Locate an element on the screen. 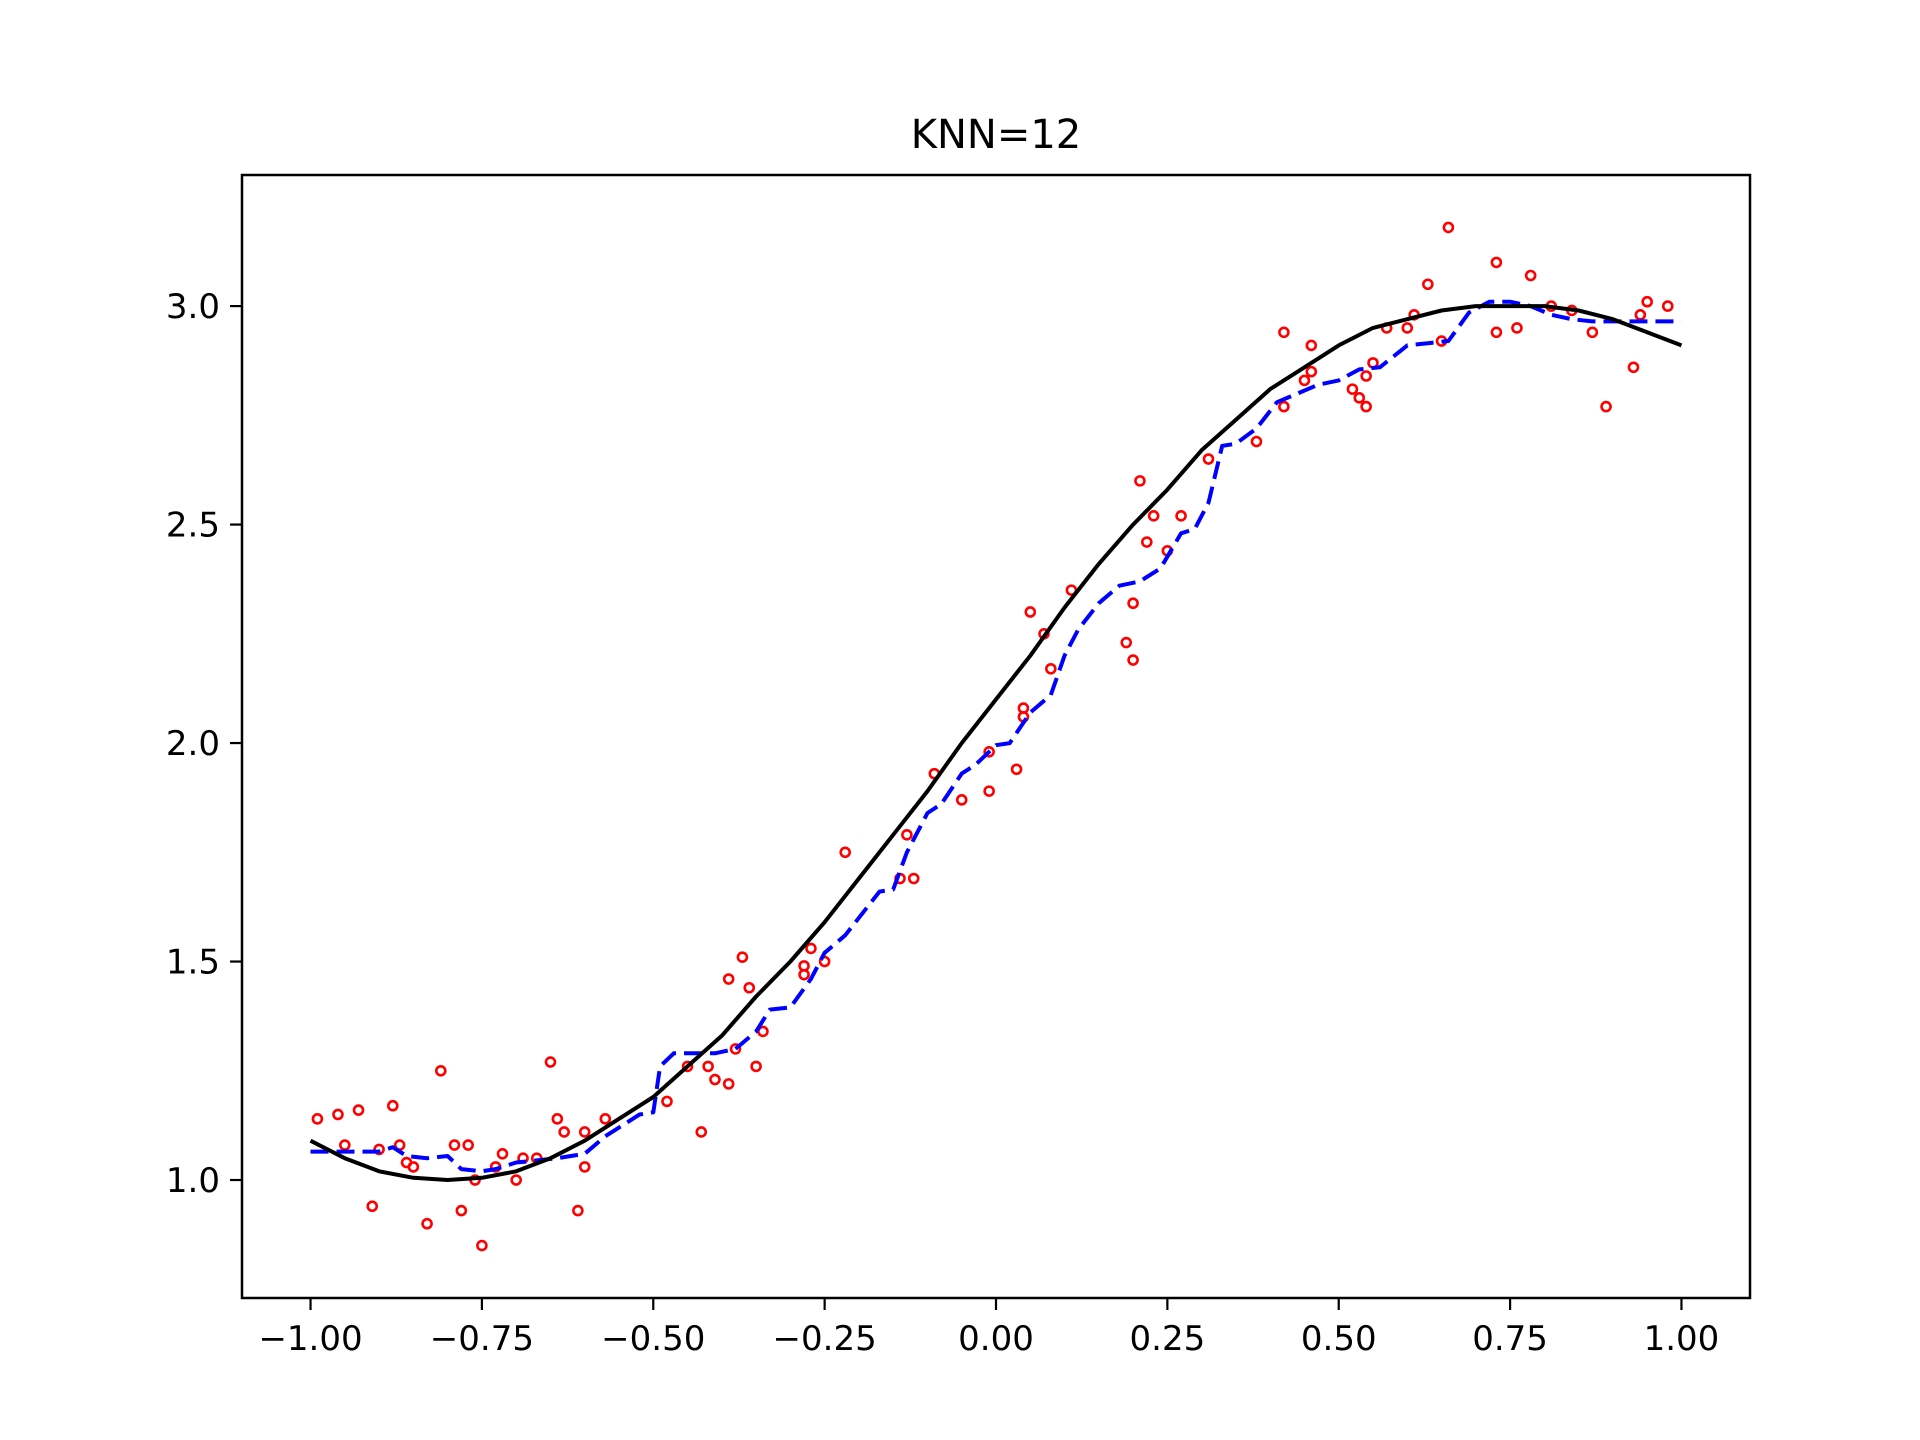 The image size is (1920, 1440). y-tick-label: 3.0 is located at coordinates (193, 307).